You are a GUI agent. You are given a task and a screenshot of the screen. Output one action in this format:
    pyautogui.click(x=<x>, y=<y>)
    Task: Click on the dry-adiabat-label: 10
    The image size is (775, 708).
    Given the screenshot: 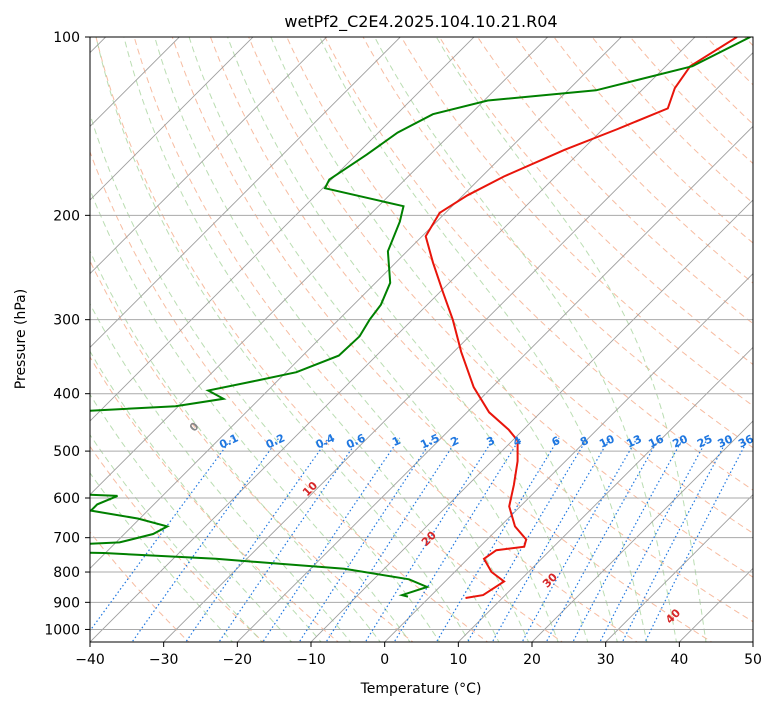 What is the action you would take?
    pyautogui.click(x=310, y=489)
    